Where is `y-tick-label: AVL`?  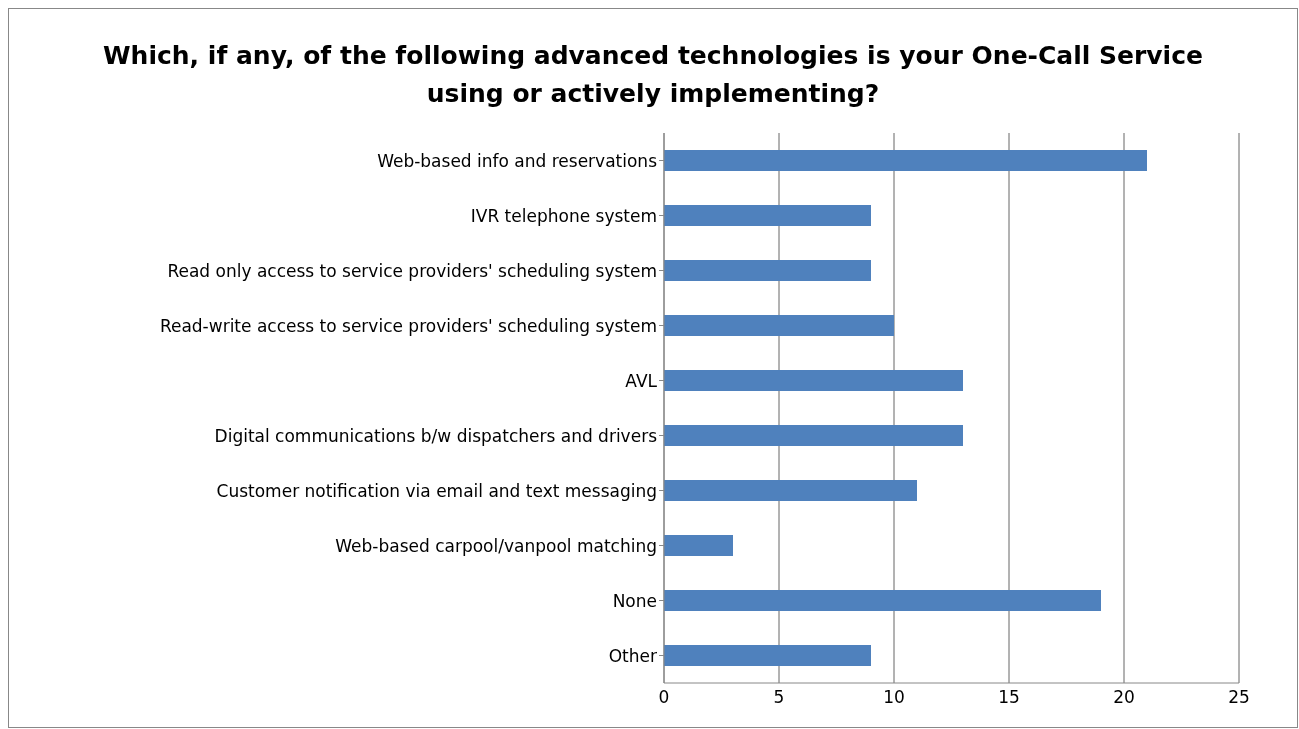 y-tick-label: AVL is located at coordinates (641, 380).